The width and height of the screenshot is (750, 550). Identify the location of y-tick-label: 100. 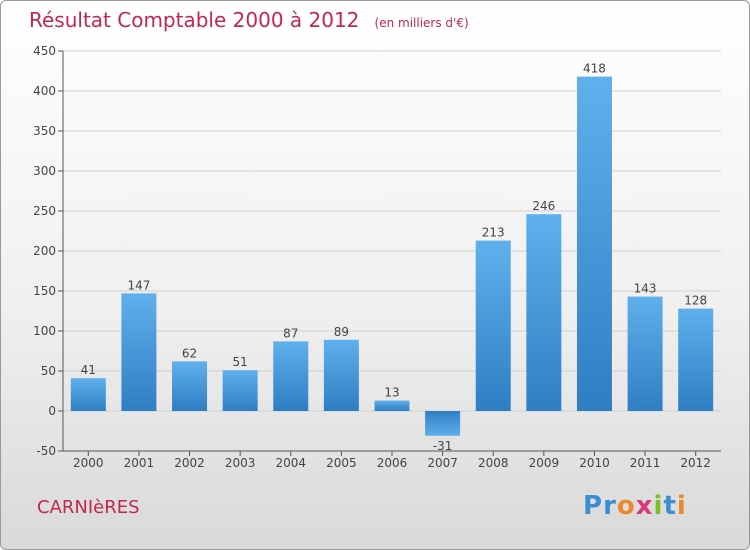
(44, 331).